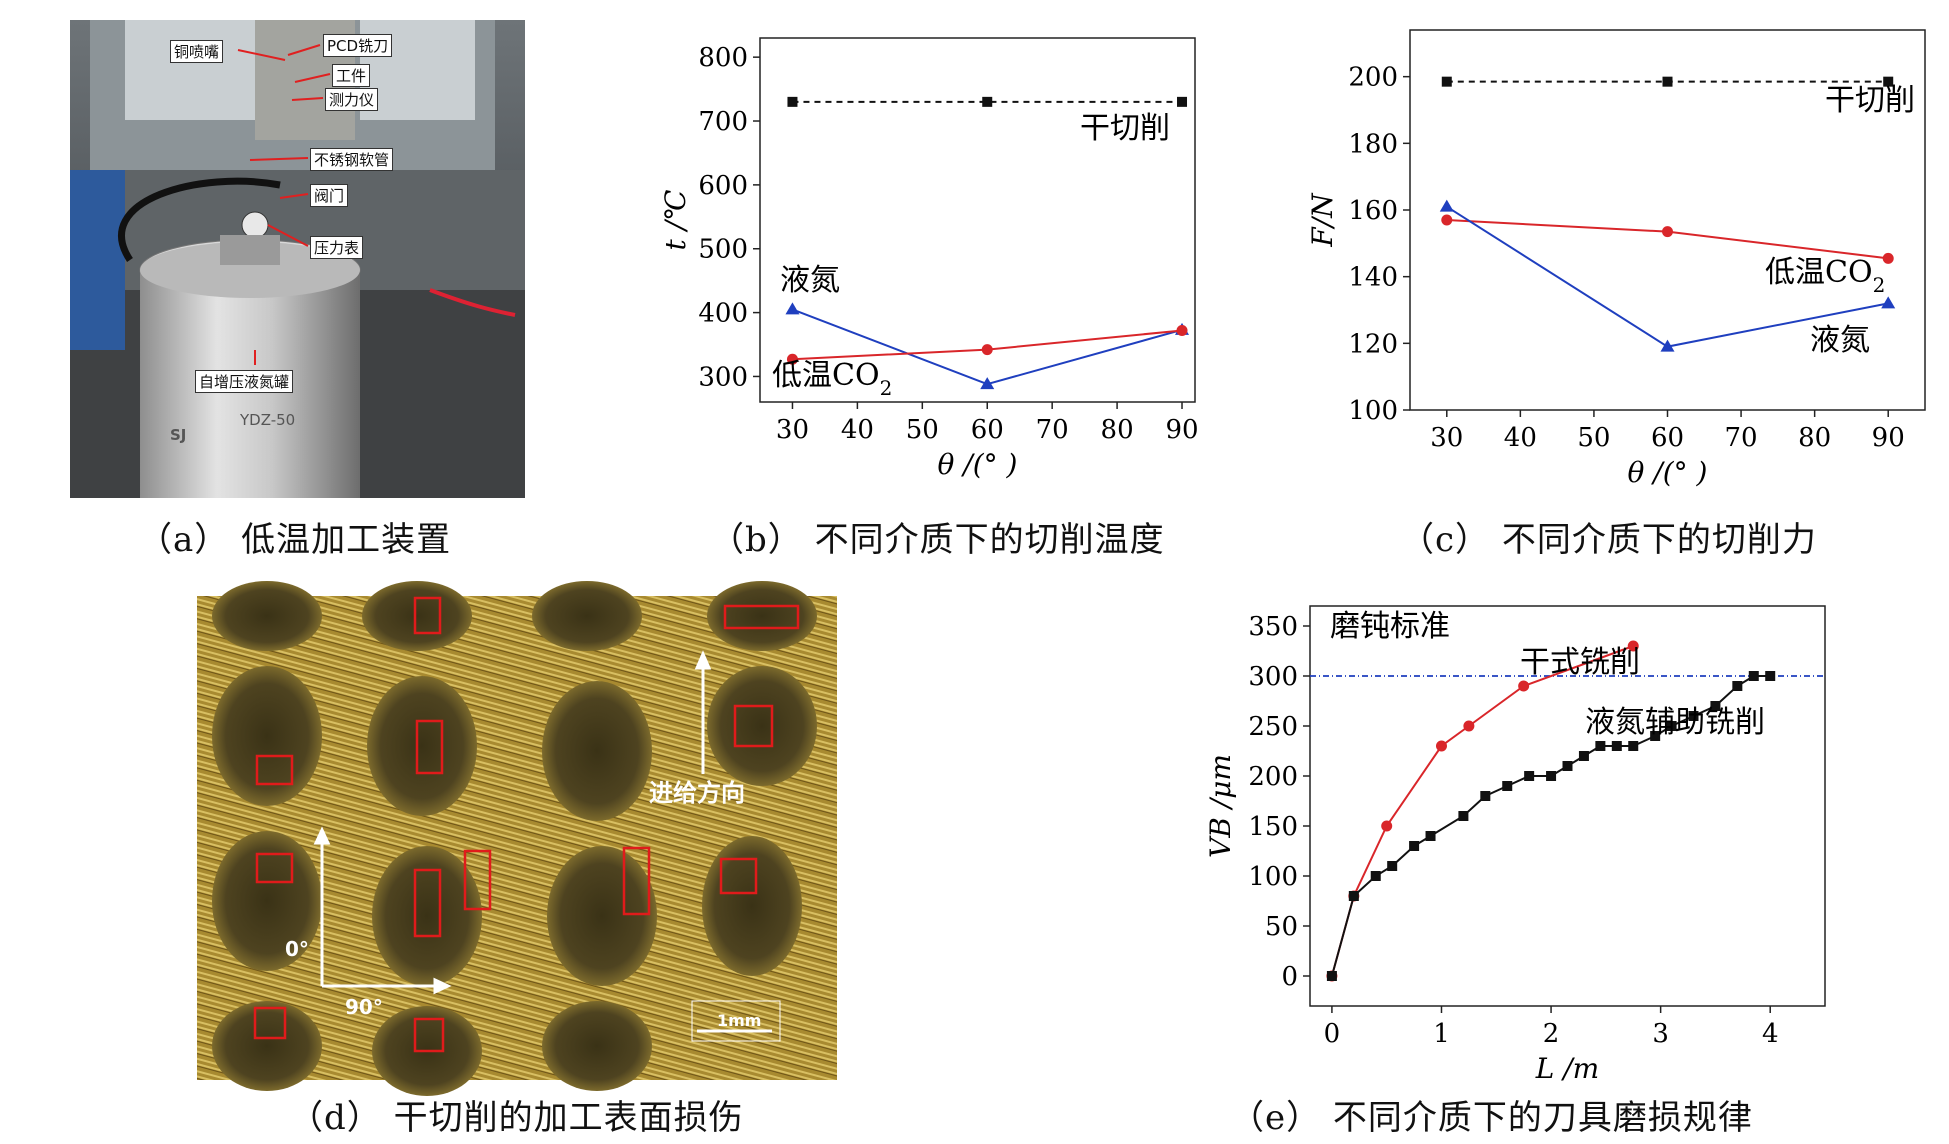 This screenshot has width=1949, height=1144. I want to click on plot-frame, so click(977, 220).